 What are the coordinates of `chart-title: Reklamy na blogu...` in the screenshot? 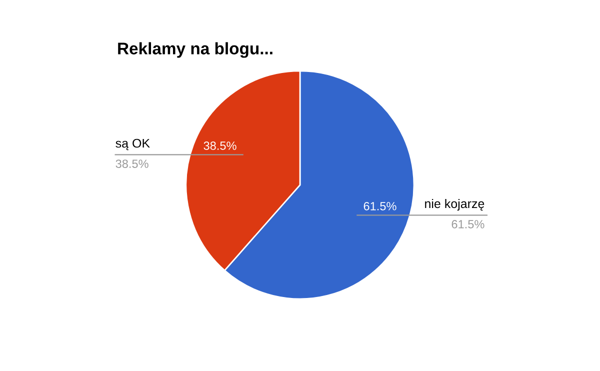 It's located at (195, 50).